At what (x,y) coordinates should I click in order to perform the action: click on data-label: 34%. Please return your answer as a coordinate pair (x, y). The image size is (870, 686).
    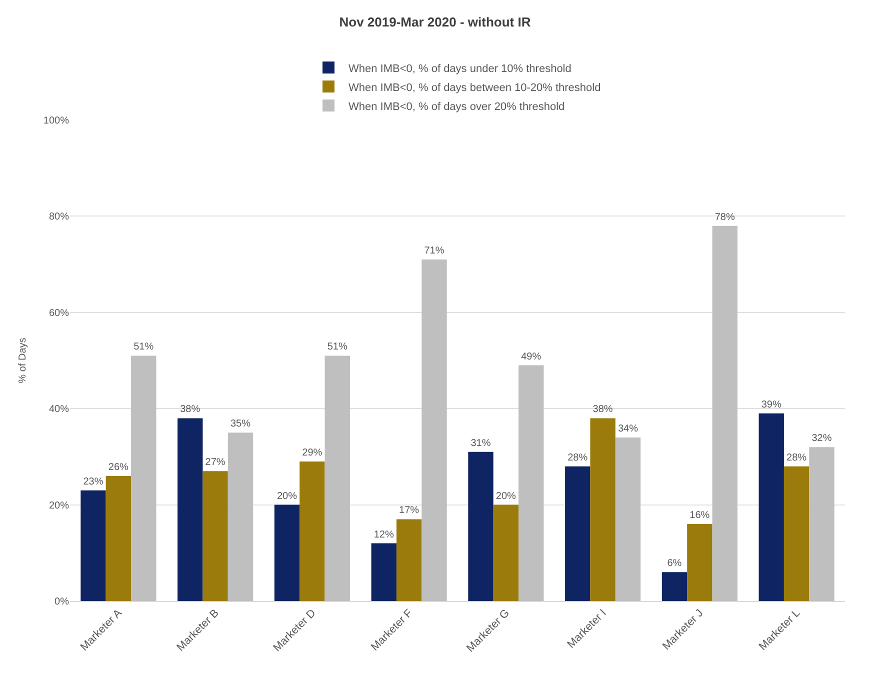
    Looking at the image, I should click on (628, 428).